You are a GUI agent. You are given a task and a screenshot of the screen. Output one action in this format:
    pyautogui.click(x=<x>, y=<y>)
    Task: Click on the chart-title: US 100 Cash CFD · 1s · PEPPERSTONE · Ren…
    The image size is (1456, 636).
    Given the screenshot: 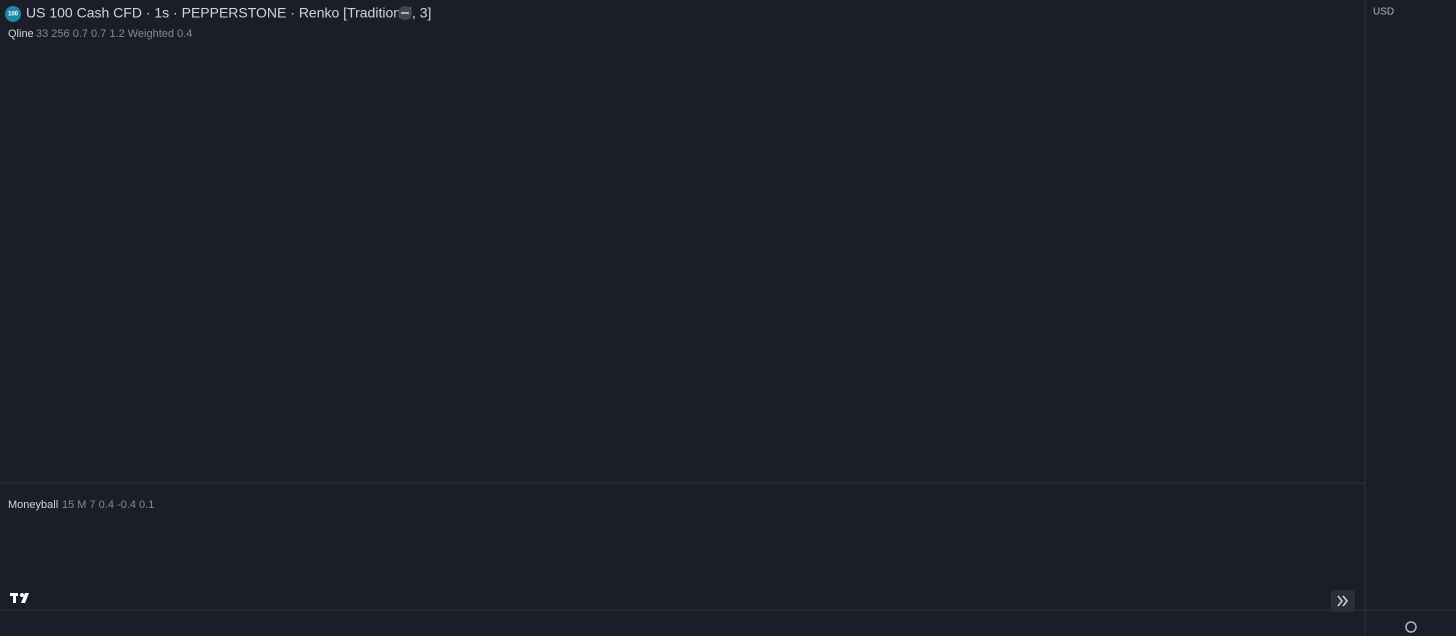 What is the action you would take?
    pyautogui.click(x=228, y=13)
    